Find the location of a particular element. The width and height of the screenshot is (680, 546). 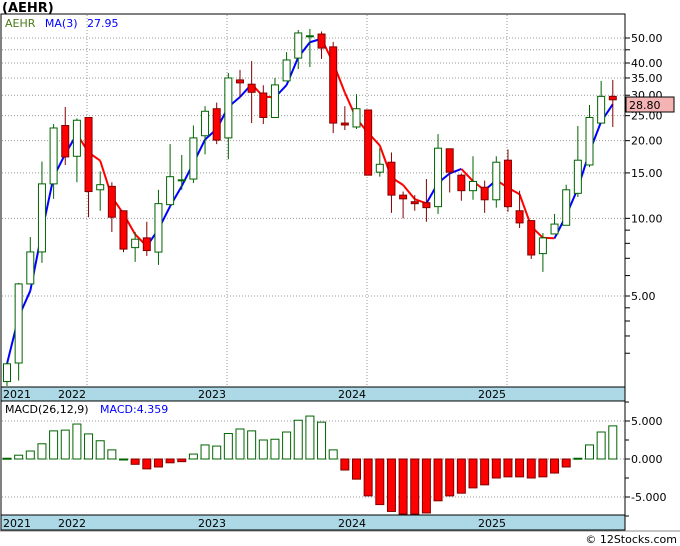

macd-tick-label: 5.000 is located at coordinates (647, 421).